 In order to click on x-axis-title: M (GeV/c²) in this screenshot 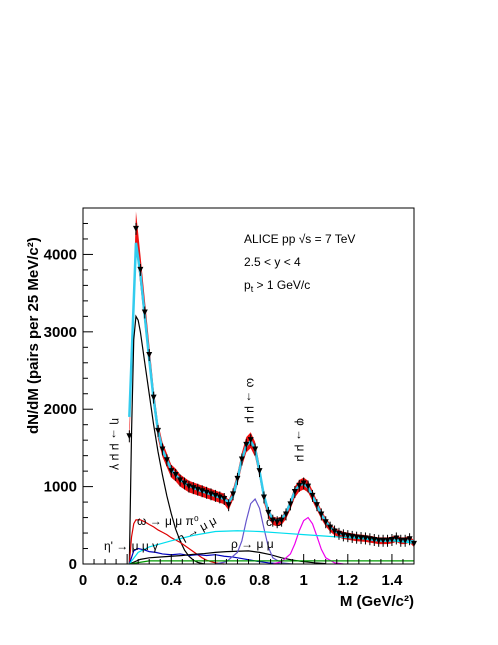, I will do `click(377, 601)`.